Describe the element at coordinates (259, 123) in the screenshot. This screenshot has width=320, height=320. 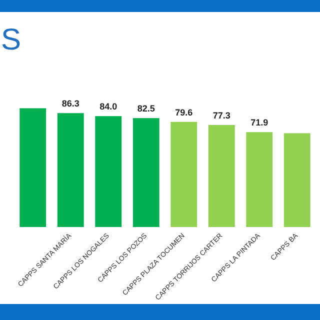
I see `data-label: 71.9` at that location.